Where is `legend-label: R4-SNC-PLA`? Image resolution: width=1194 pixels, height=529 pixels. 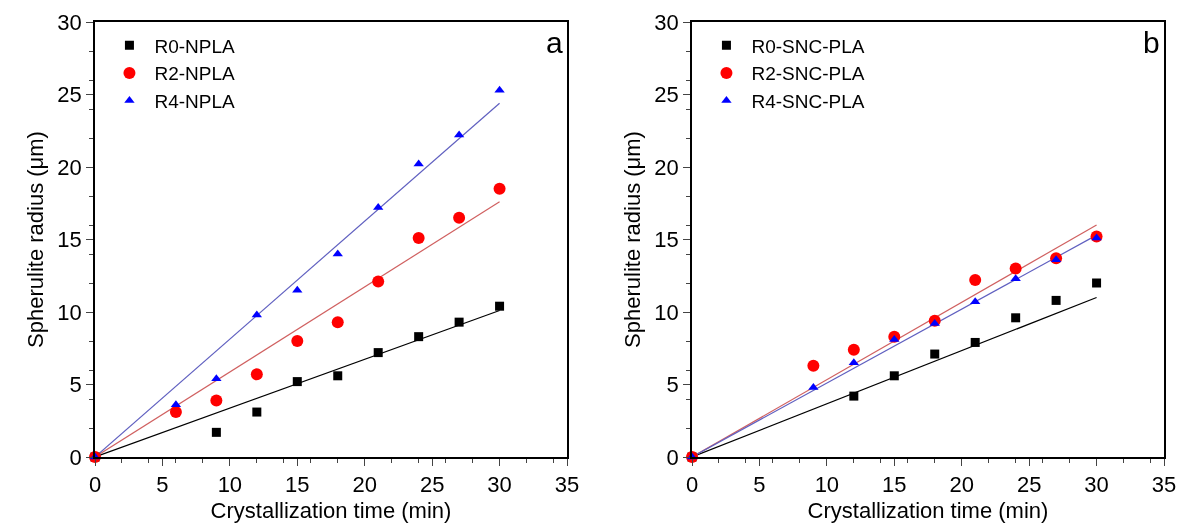 legend-label: R4-SNC-PLA is located at coordinates (808, 102).